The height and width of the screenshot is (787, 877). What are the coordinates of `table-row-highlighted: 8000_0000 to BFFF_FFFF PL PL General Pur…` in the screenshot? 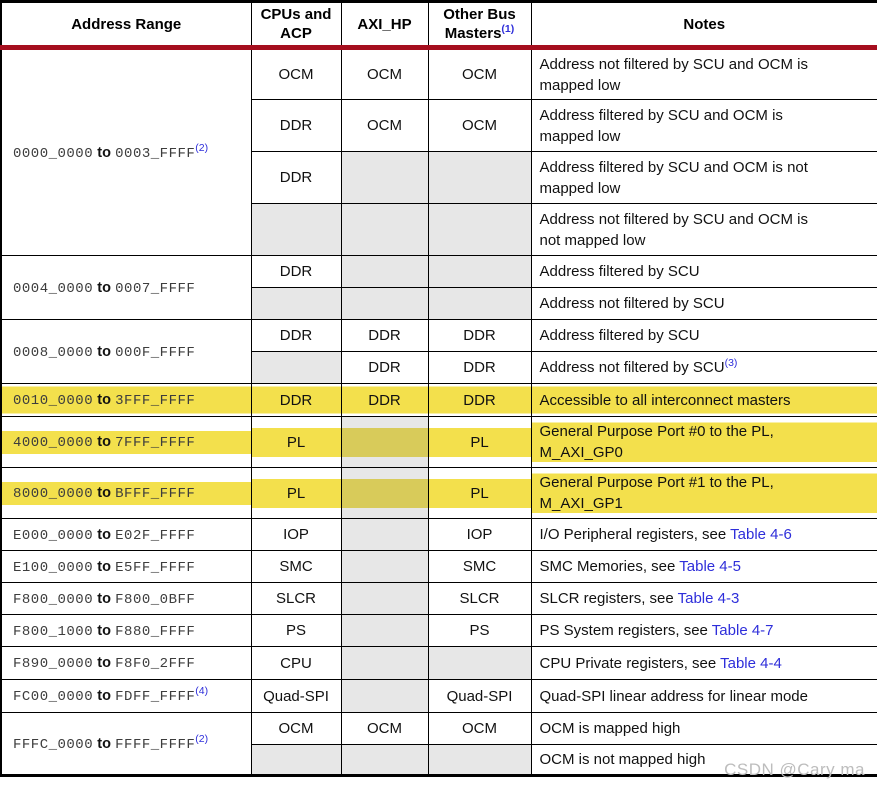 It's located at (438, 493).